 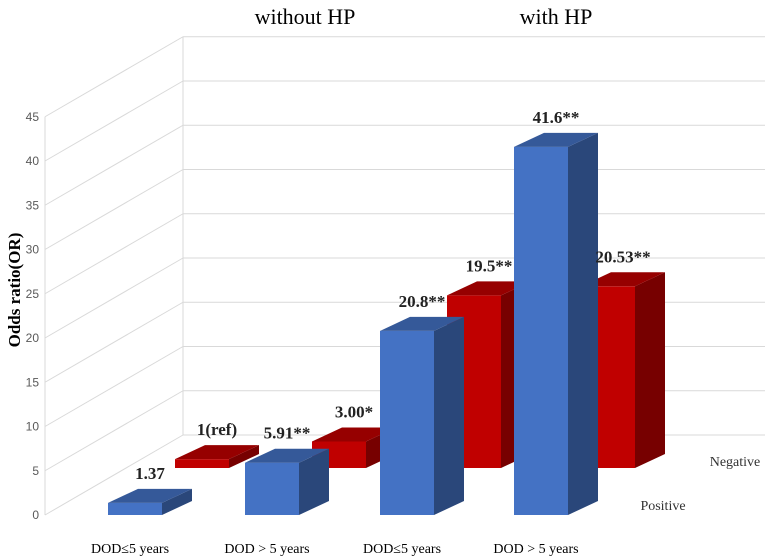 I want to click on data-label: 20.8**, so click(x=422, y=301).